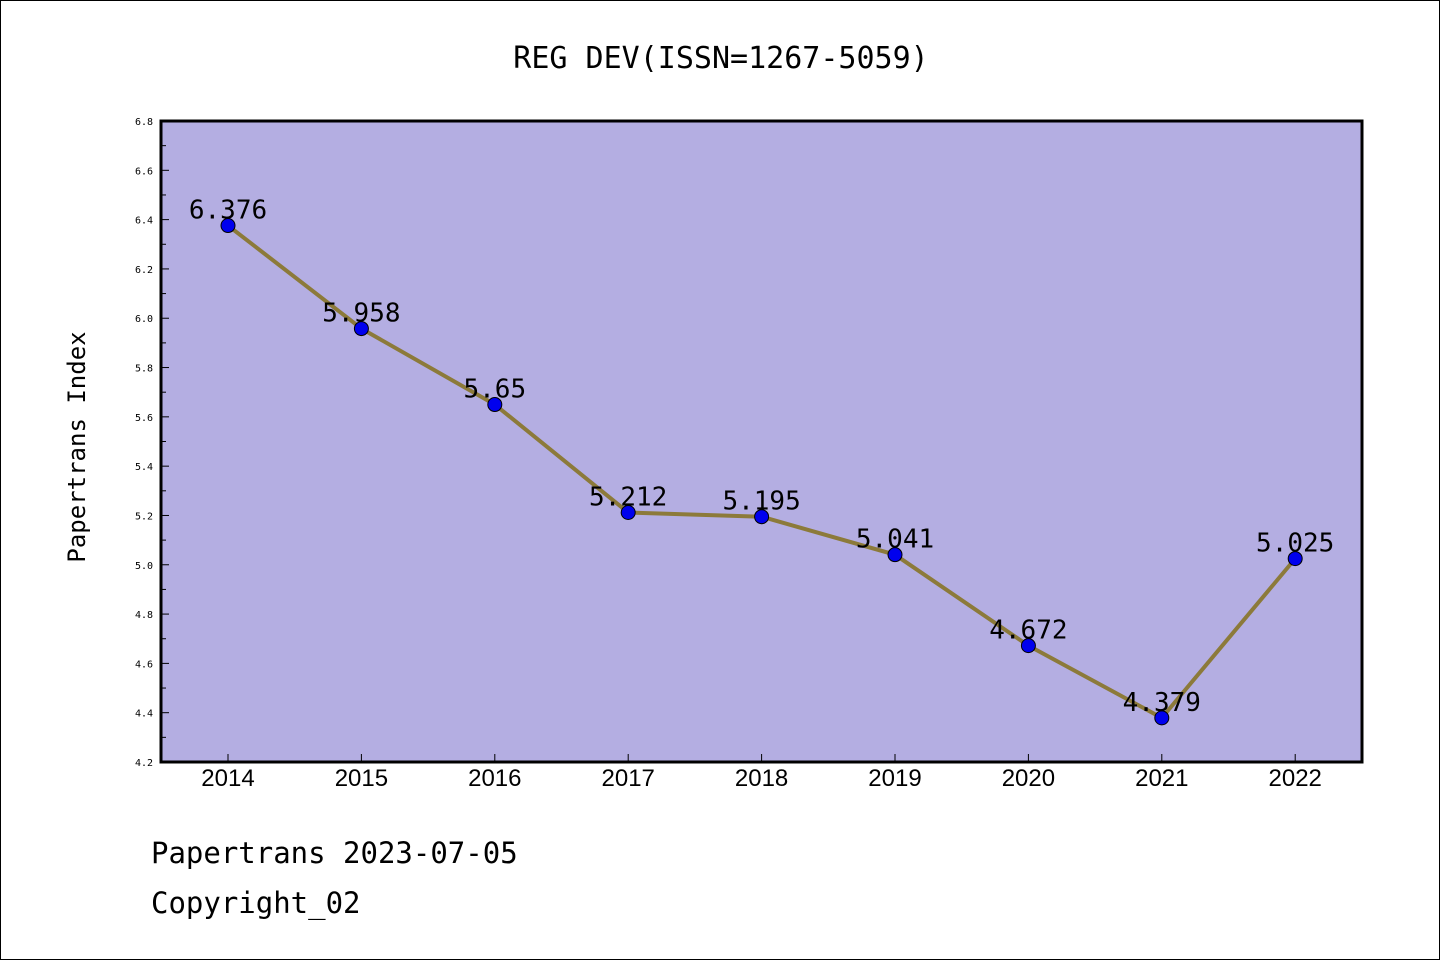 The width and height of the screenshot is (1440, 961). What do you see at coordinates (761, 502) in the screenshot?
I see `data-point-label: 5.195` at bounding box center [761, 502].